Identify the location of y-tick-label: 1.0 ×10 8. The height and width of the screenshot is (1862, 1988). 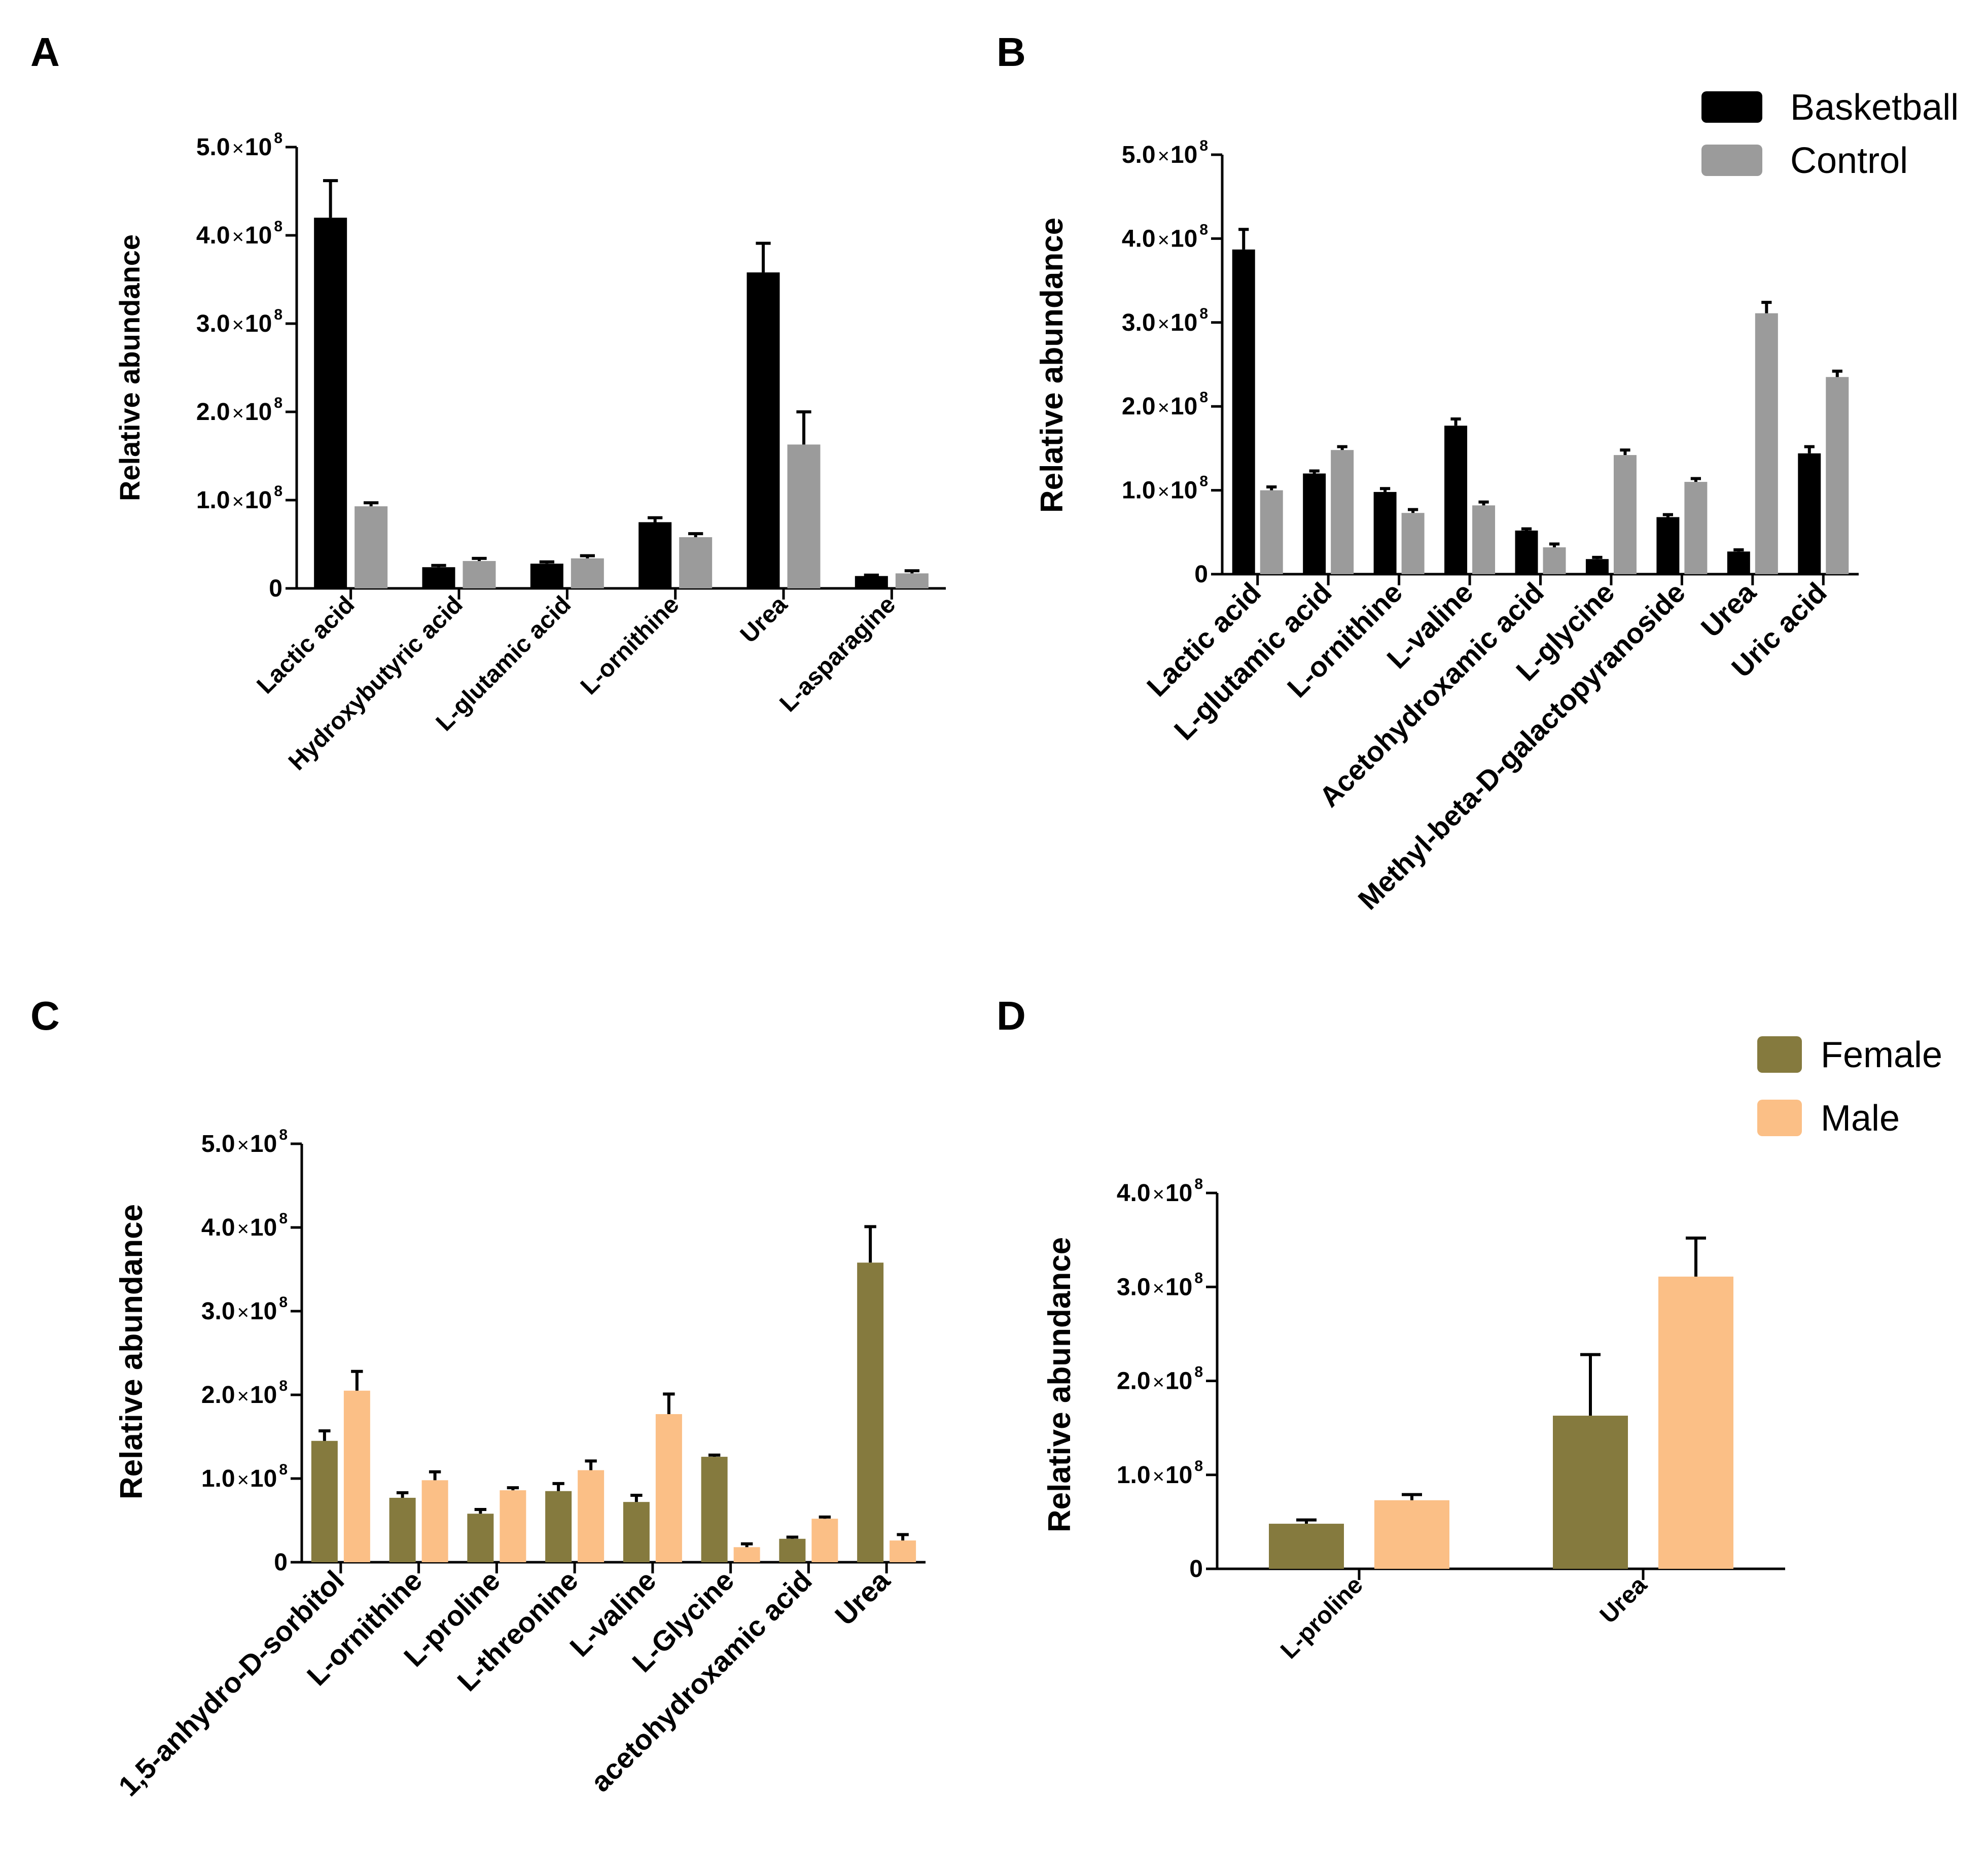
(244, 1476).